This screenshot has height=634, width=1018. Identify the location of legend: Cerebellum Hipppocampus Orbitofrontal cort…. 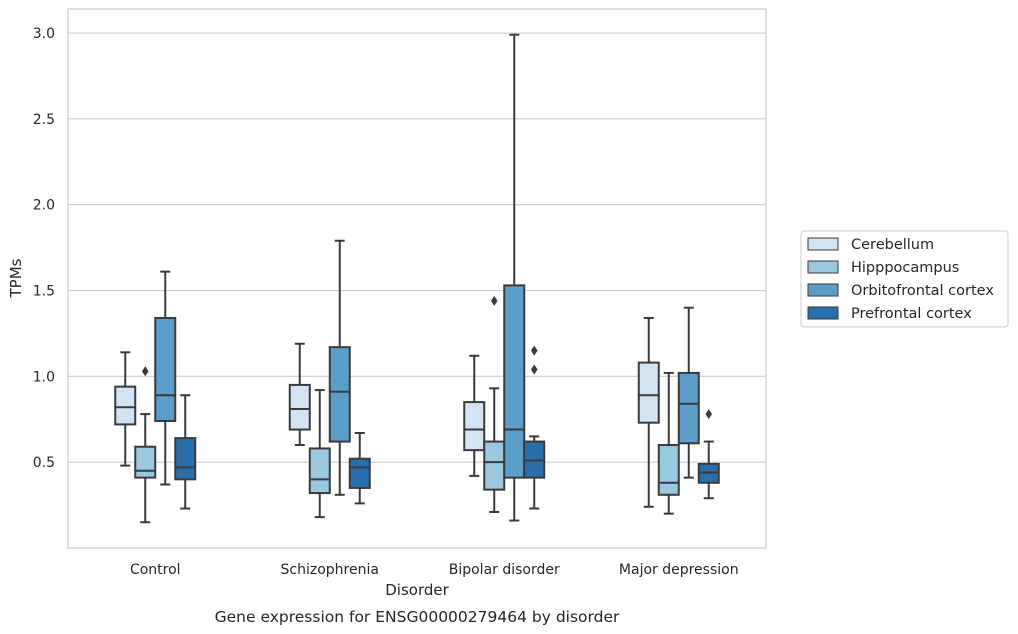
(904, 279).